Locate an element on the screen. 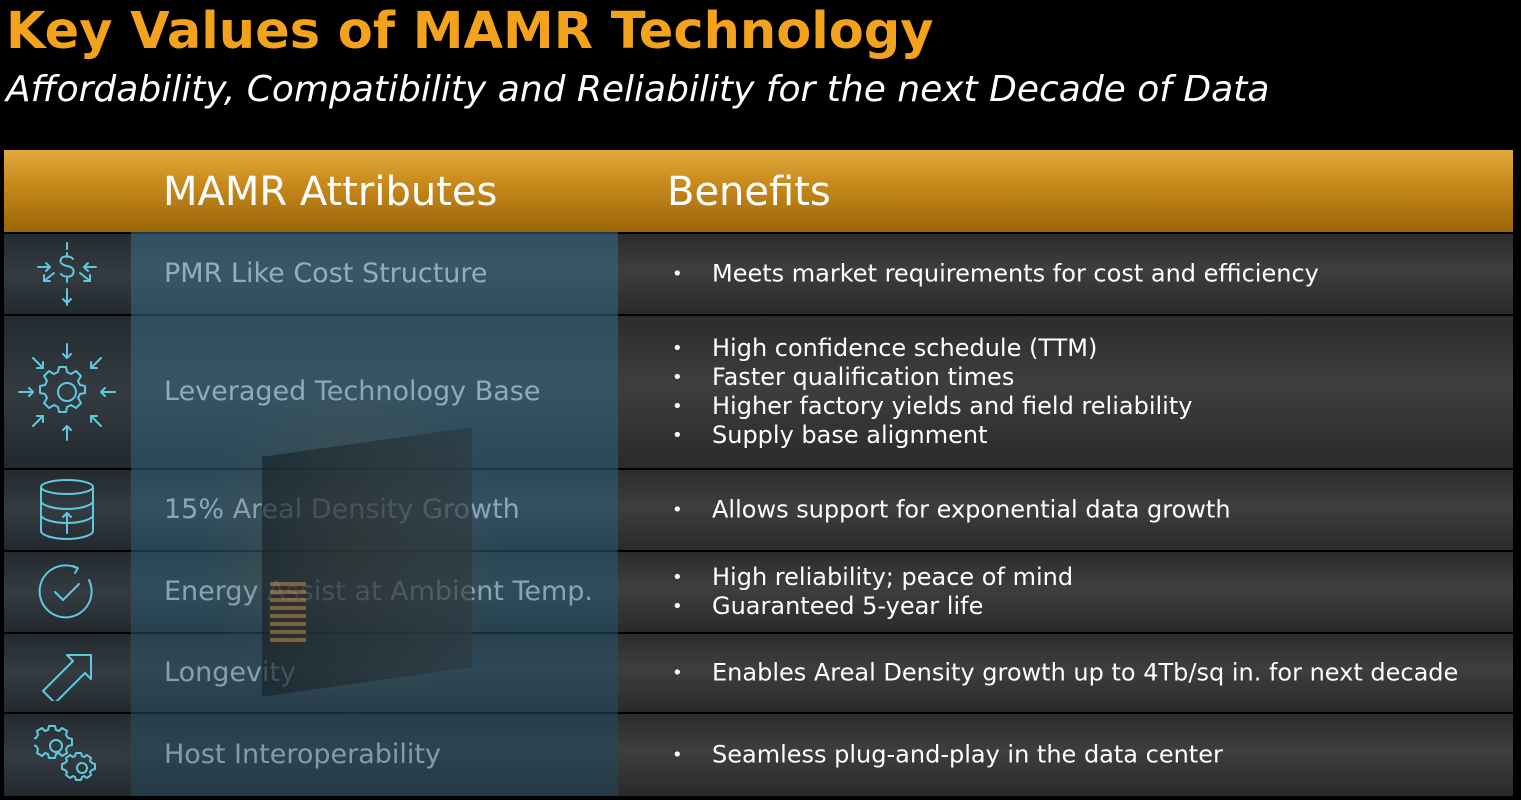 This screenshot has width=1521, height=800. attribute-cell: Energy Assist at Ambient Temp. is located at coordinates (374, 592).